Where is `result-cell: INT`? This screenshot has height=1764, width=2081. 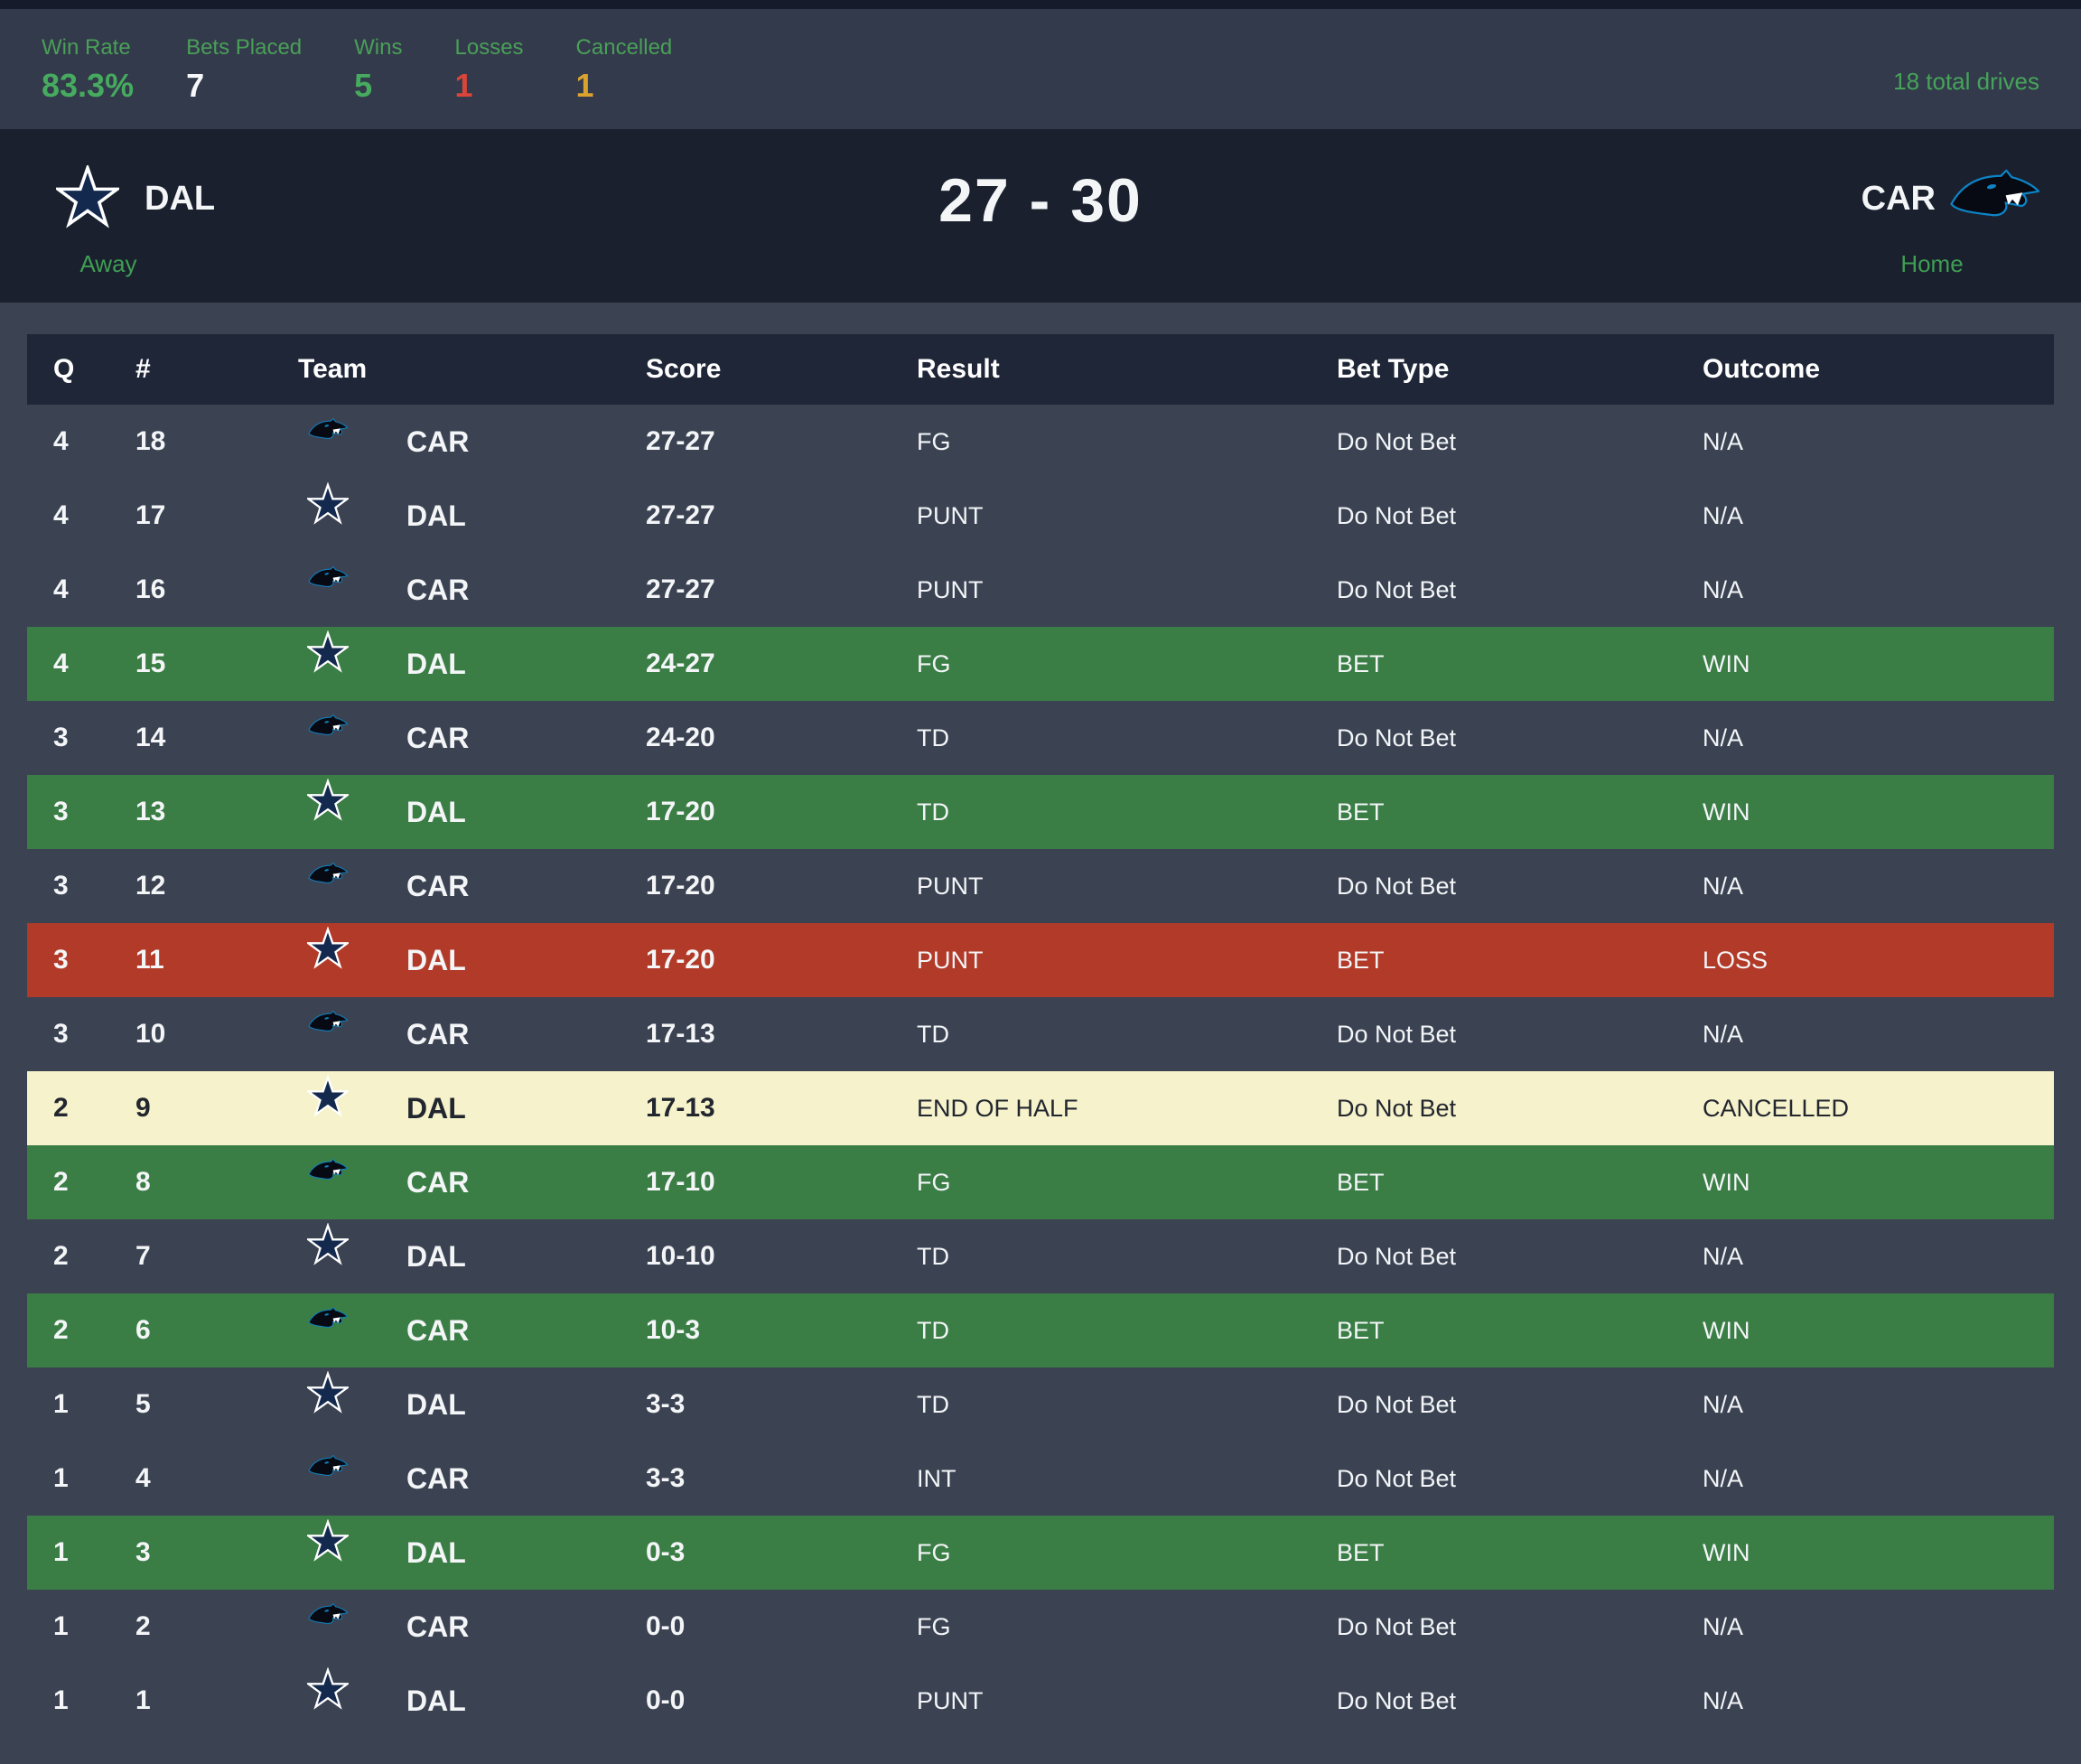
result-cell: INT is located at coordinates (937, 1478).